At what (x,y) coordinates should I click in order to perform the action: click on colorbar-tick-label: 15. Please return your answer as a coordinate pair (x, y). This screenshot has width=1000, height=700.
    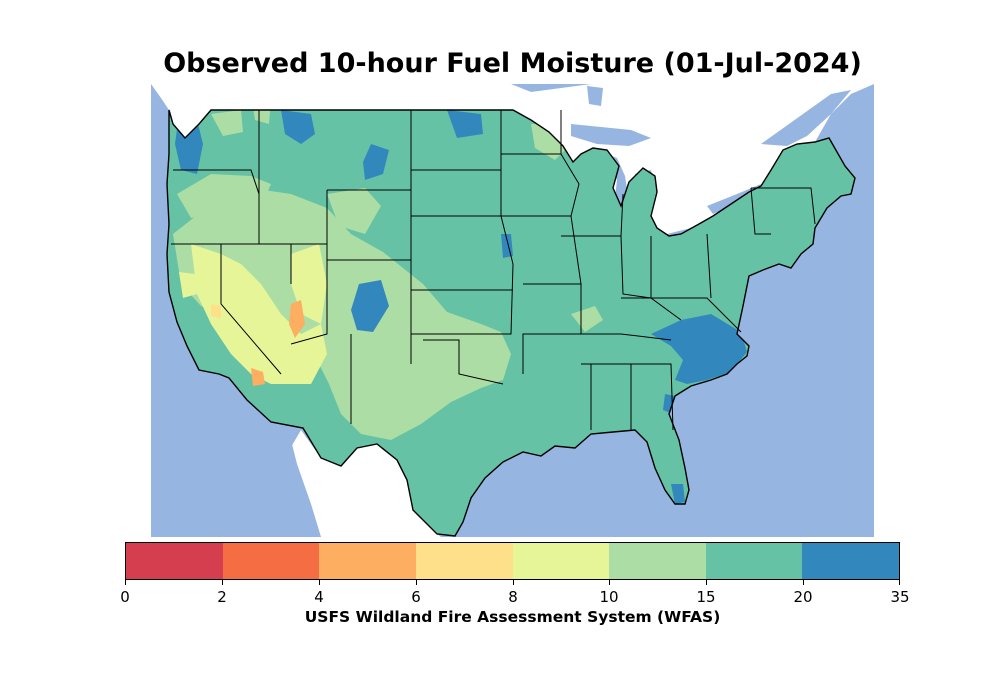
    Looking at the image, I should click on (706, 597).